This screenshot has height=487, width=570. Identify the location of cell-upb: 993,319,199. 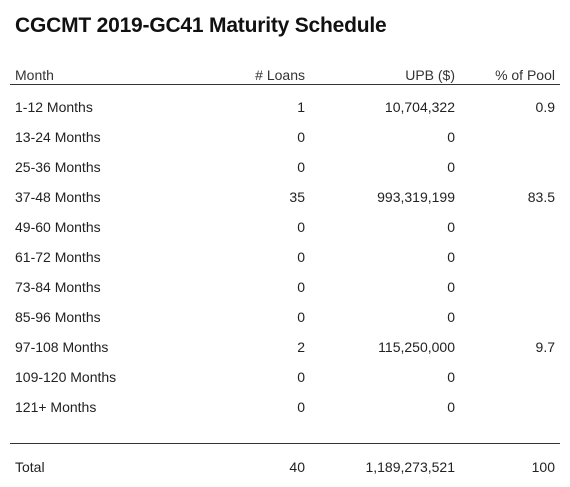
(416, 197).